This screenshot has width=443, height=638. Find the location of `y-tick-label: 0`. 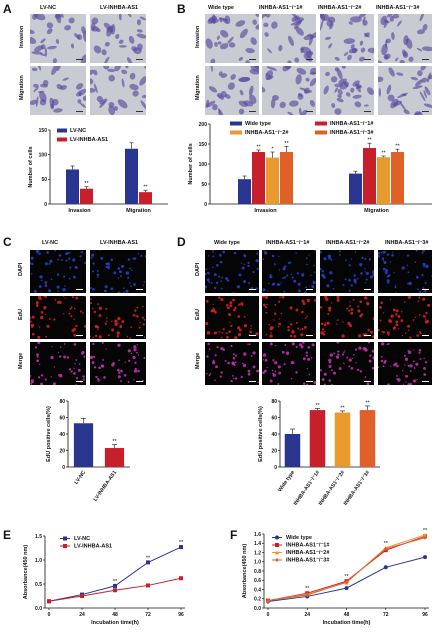

y-tick-label: 0 is located at coordinates (45, 205).